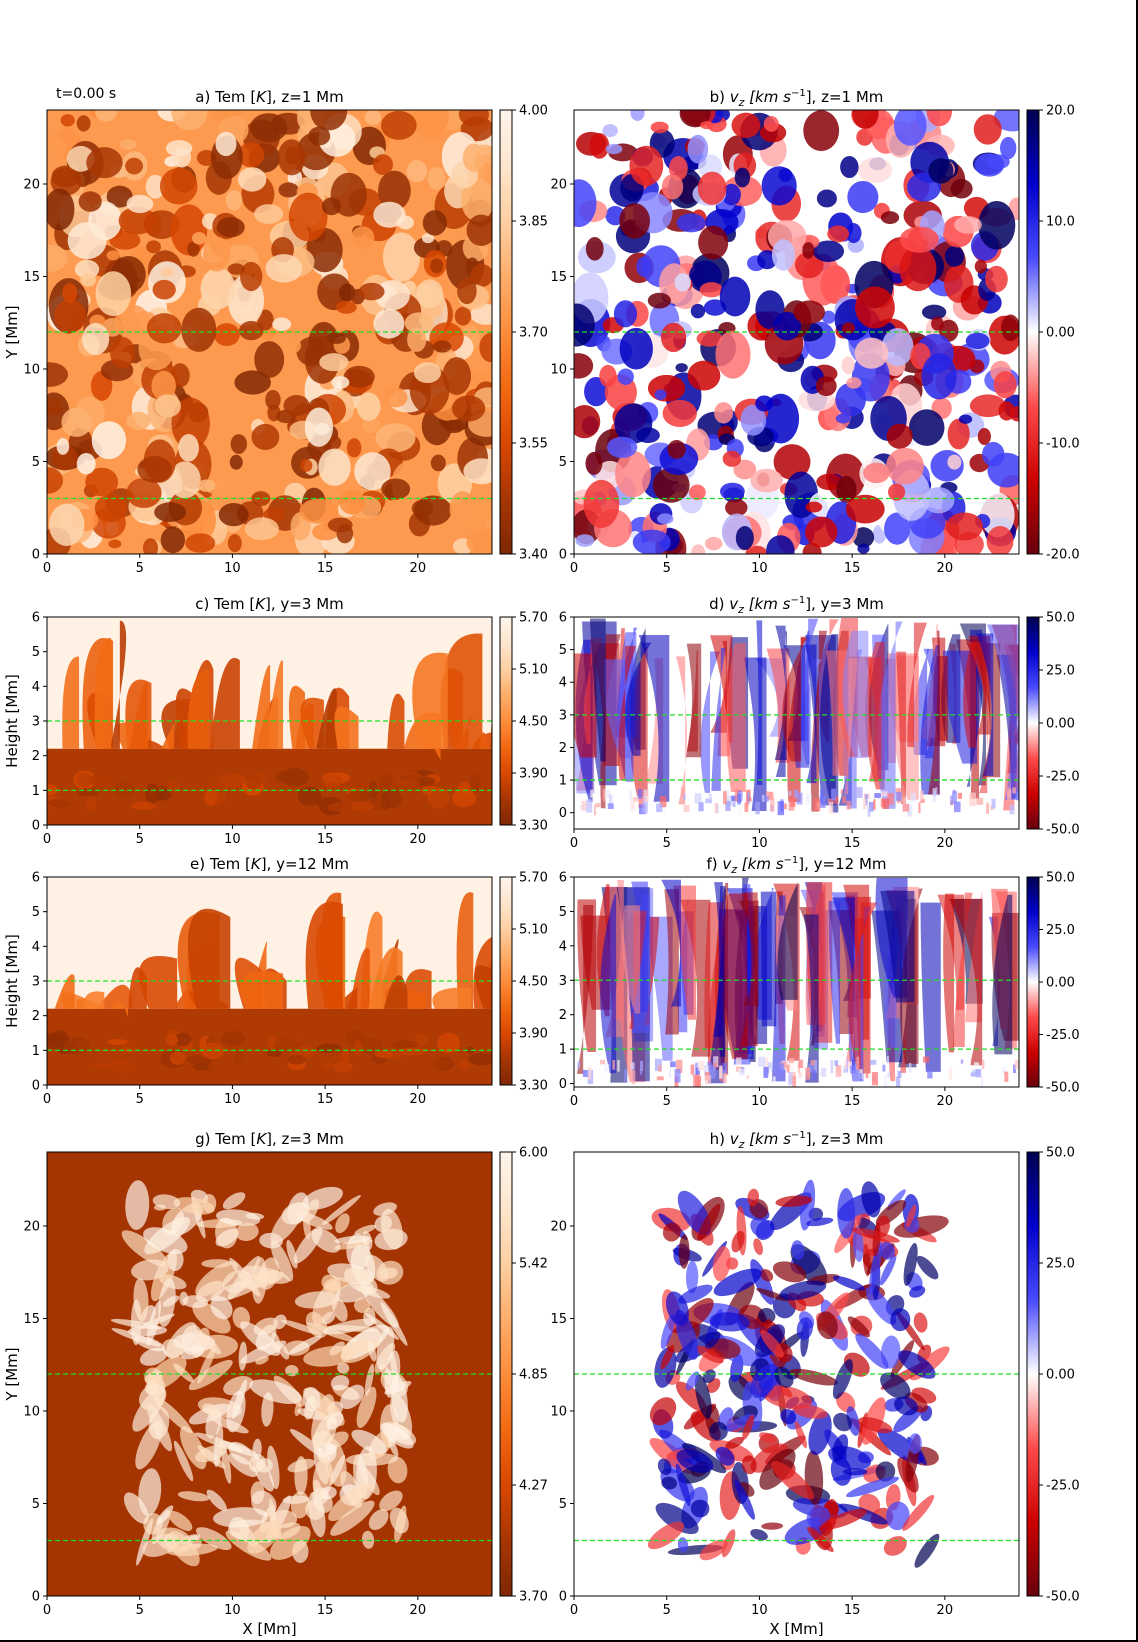 The height and width of the screenshot is (1642, 1138). Describe the element at coordinates (796, 605) in the screenshot. I see `panel-title: d) vz [km s−1], y=3 Mm` at that location.